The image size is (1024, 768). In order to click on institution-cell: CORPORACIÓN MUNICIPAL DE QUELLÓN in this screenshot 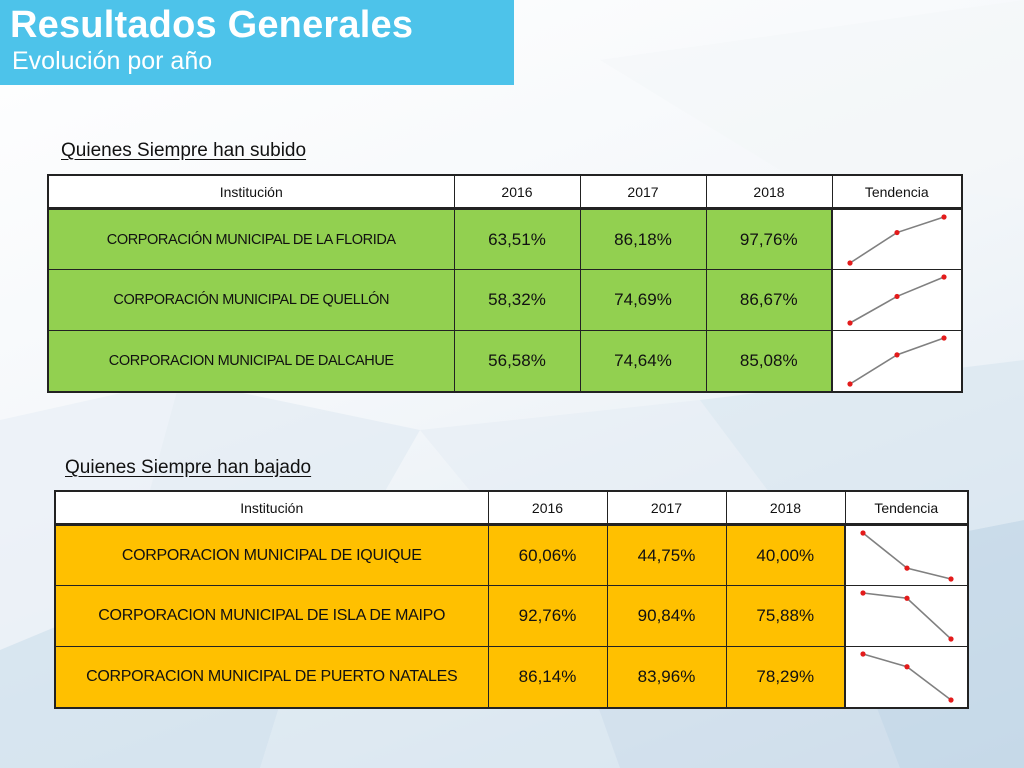, I will do `click(251, 300)`.